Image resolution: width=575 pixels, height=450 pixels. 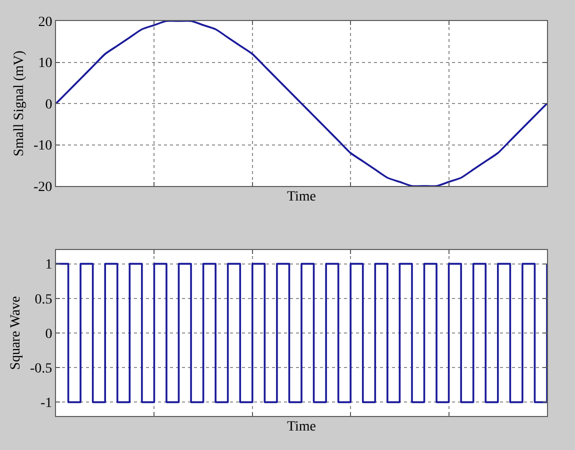 I want to click on y-tick-label: -20, so click(x=43, y=187).